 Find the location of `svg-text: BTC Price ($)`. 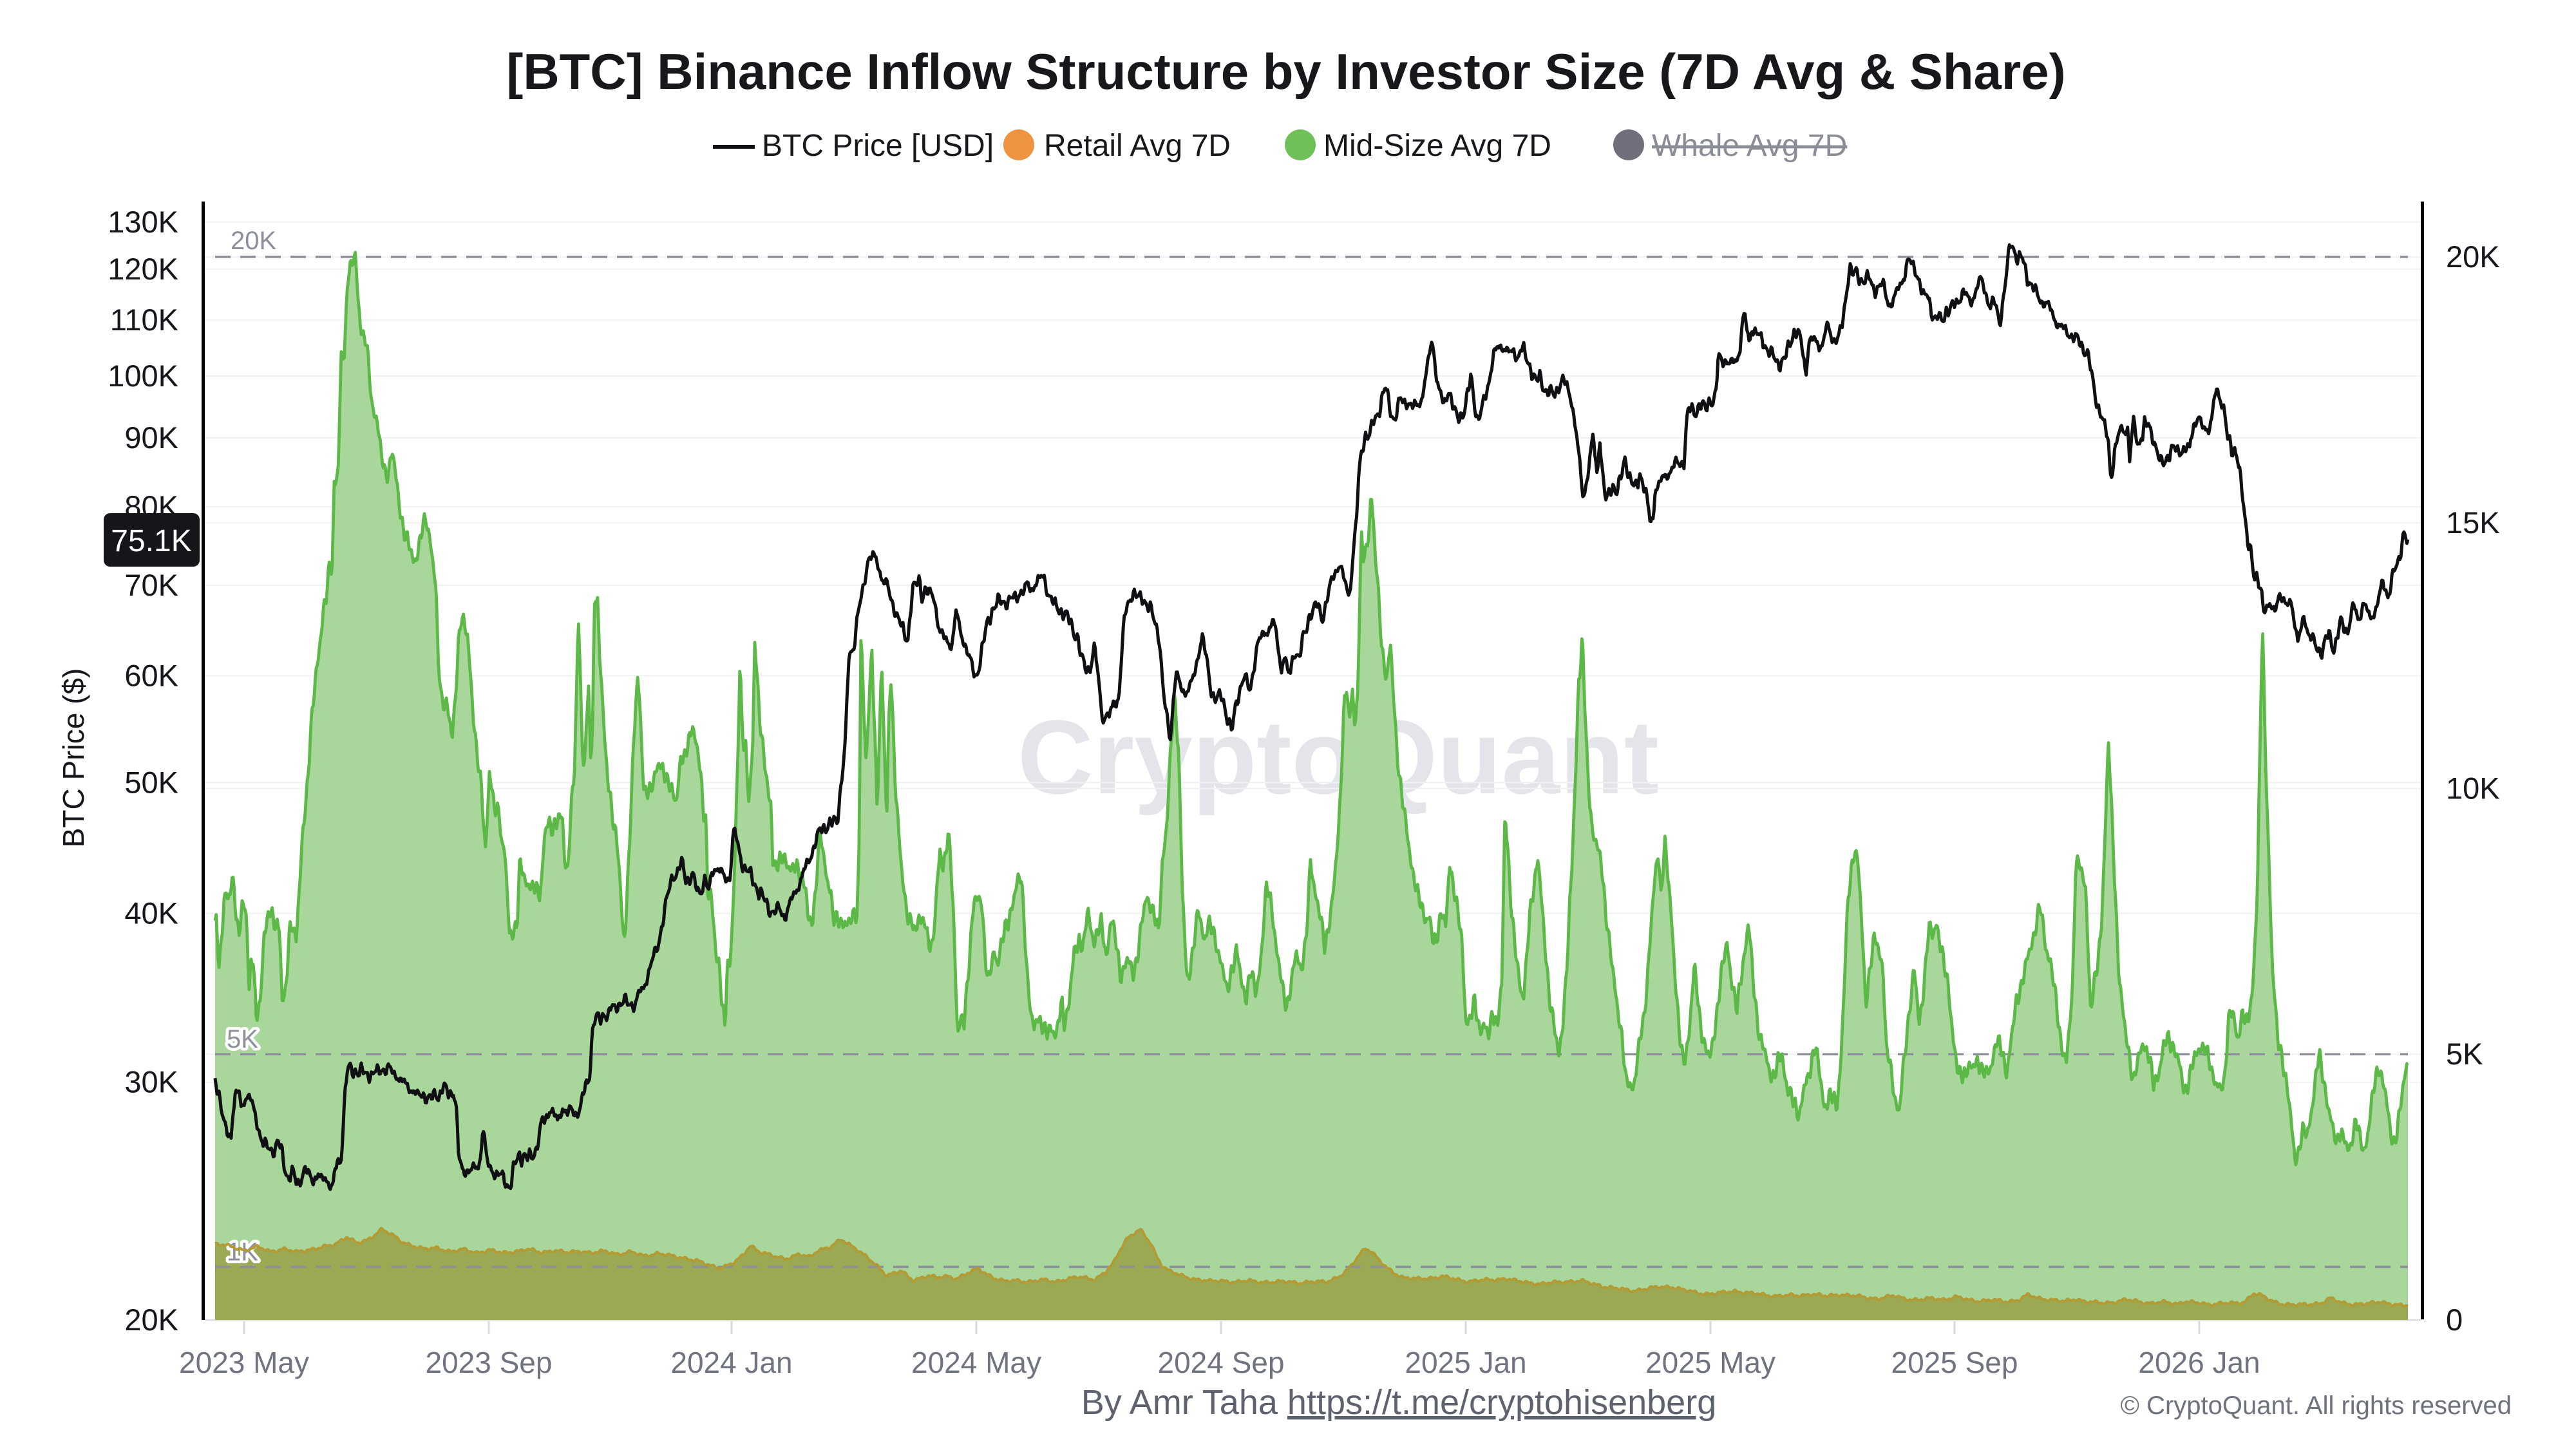

svg-text: BTC Price ($) is located at coordinates (73, 758).